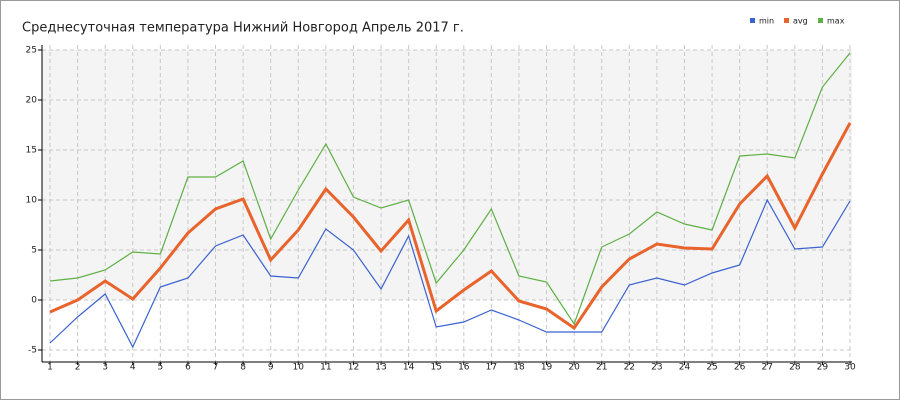 This screenshot has height=400, width=900. What do you see at coordinates (243, 368) in the screenshot?
I see `x-tick-label: 8` at bounding box center [243, 368].